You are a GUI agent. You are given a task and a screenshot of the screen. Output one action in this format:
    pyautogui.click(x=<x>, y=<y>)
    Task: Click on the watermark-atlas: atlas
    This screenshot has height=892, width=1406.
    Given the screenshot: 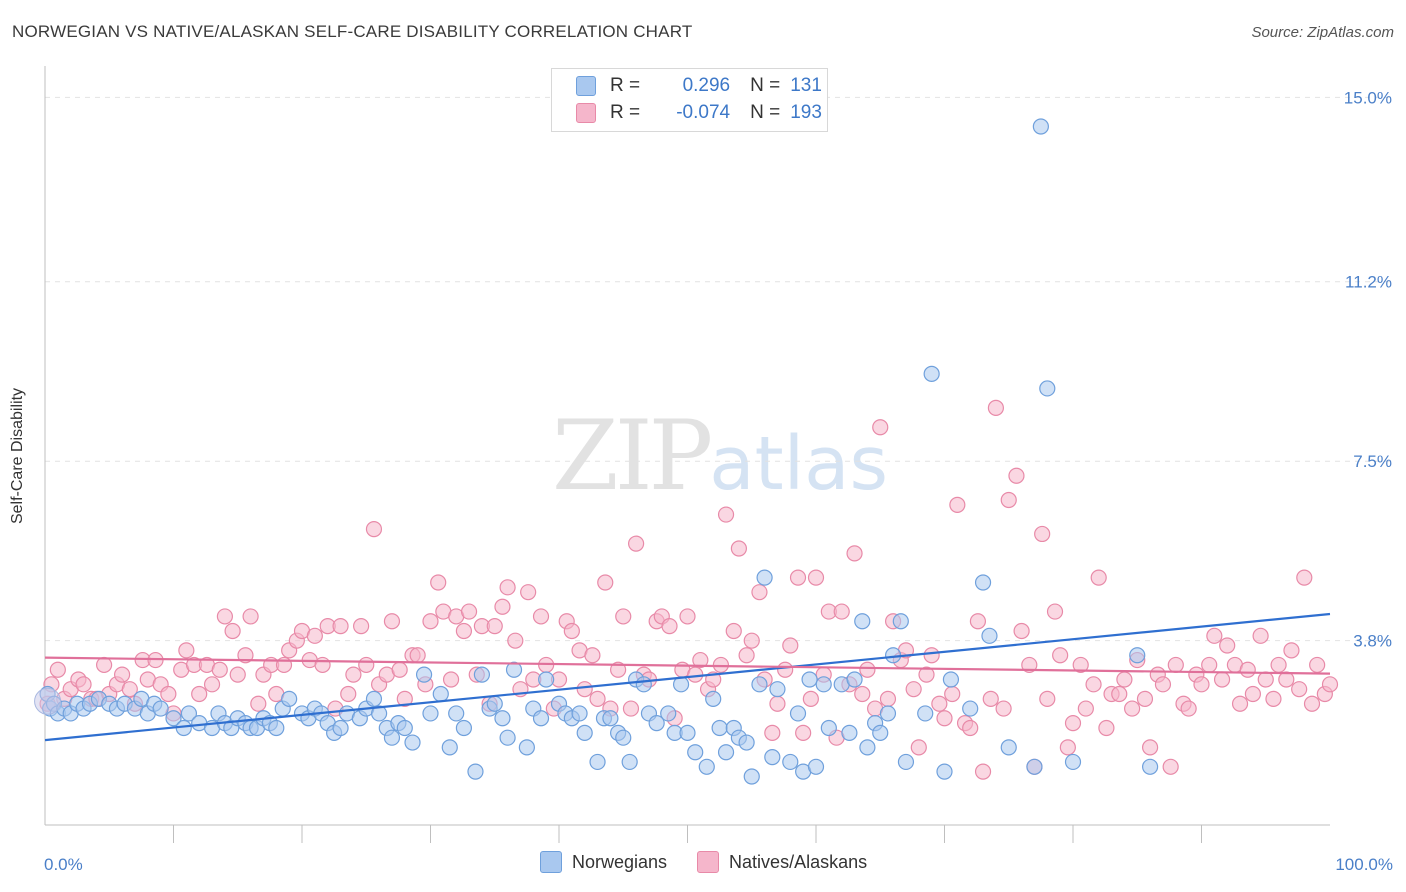 What is the action you would take?
    pyautogui.click(x=799, y=464)
    